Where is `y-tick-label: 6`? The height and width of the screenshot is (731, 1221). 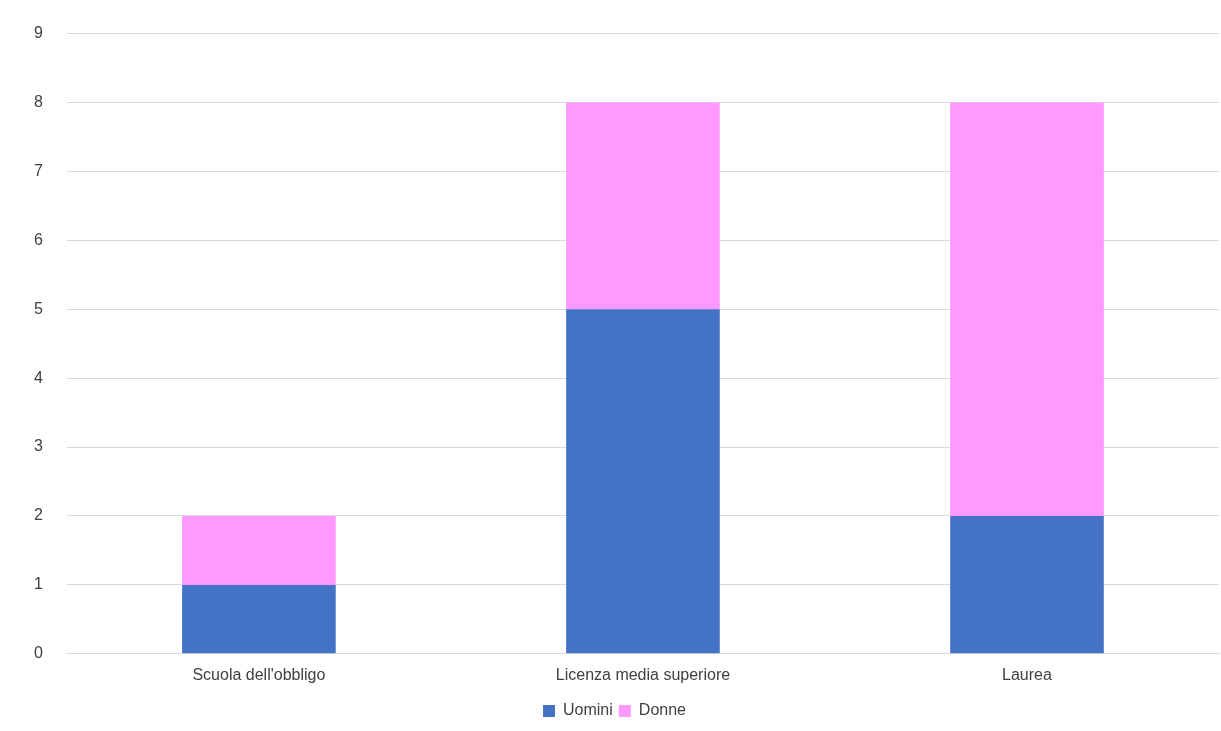 y-tick-label: 6 is located at coordinates (38, 239).